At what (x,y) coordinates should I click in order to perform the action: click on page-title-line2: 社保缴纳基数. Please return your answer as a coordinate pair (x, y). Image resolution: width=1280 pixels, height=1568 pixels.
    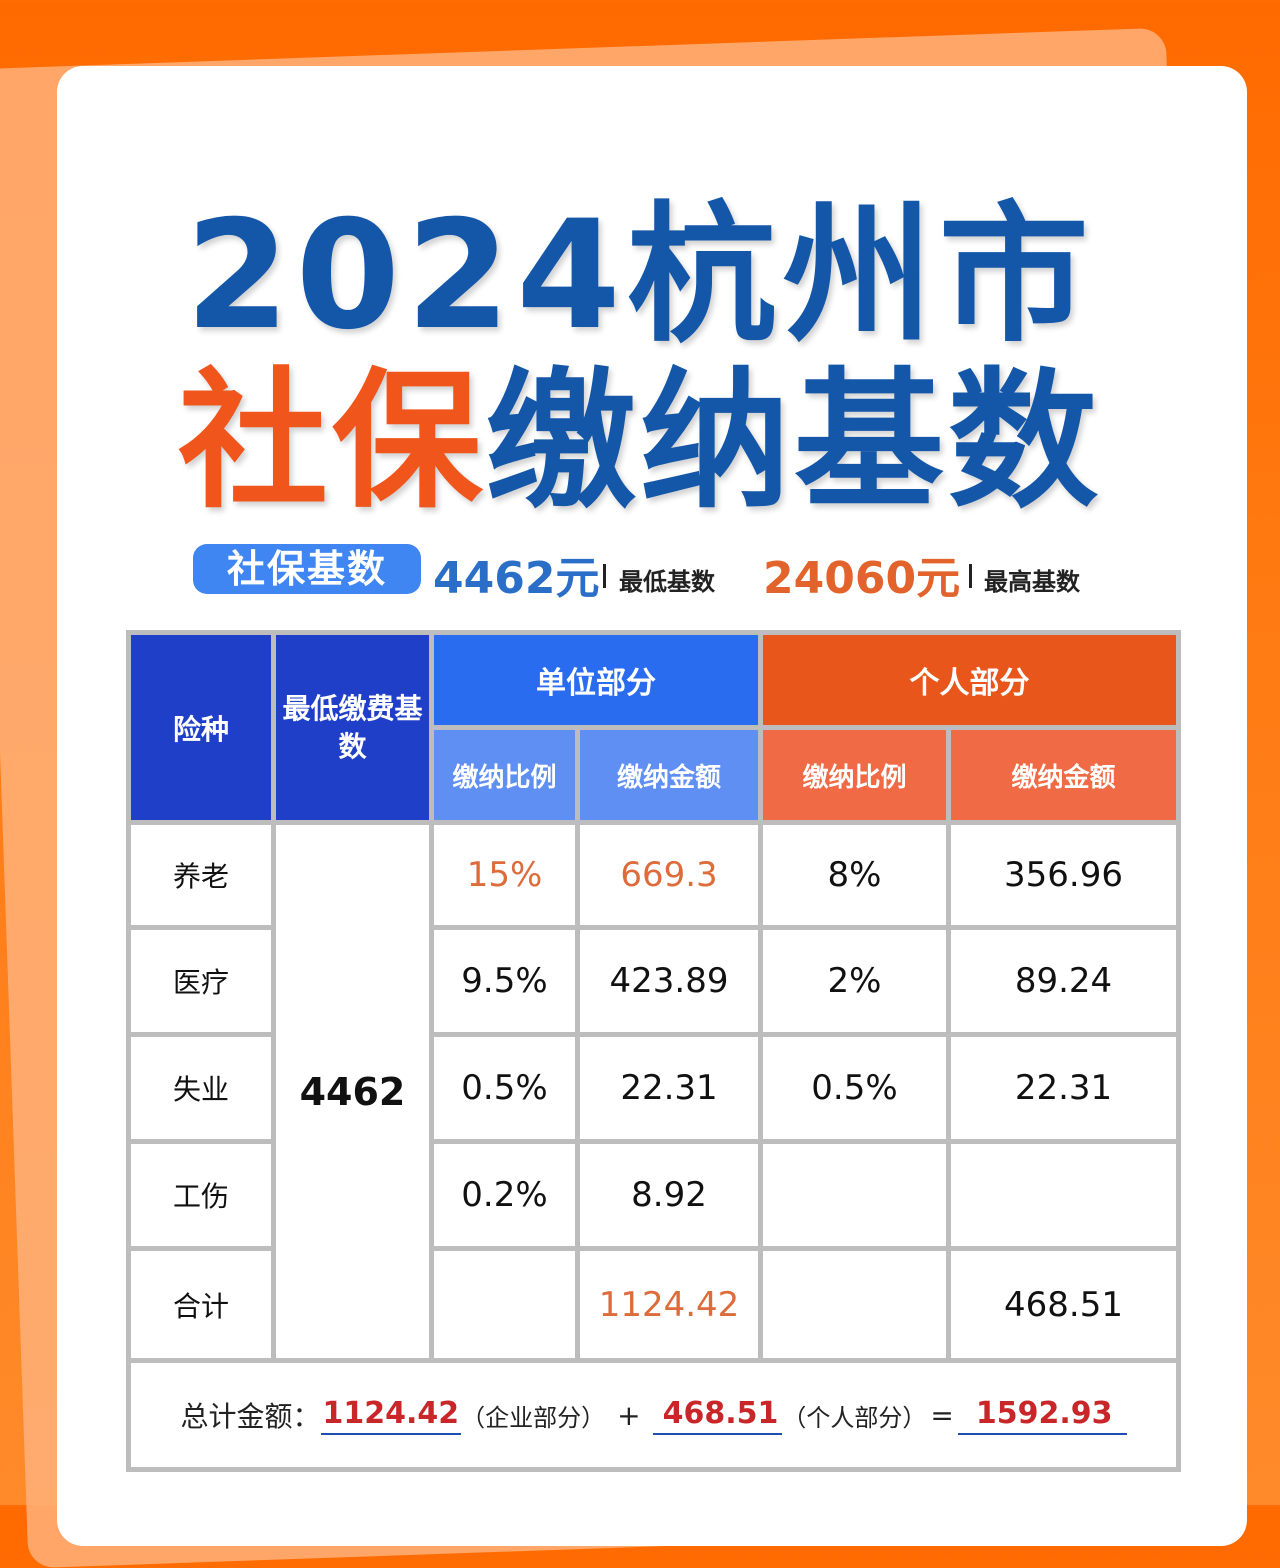
    Looking at the image, I should click on (640, 442).